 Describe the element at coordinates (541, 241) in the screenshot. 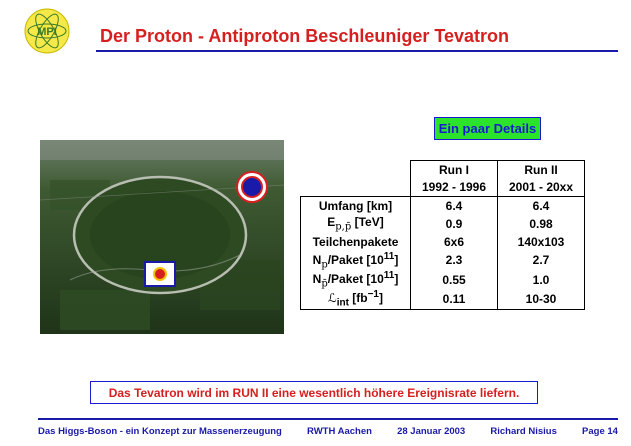

I see `run2-value: 140x103` at that location.